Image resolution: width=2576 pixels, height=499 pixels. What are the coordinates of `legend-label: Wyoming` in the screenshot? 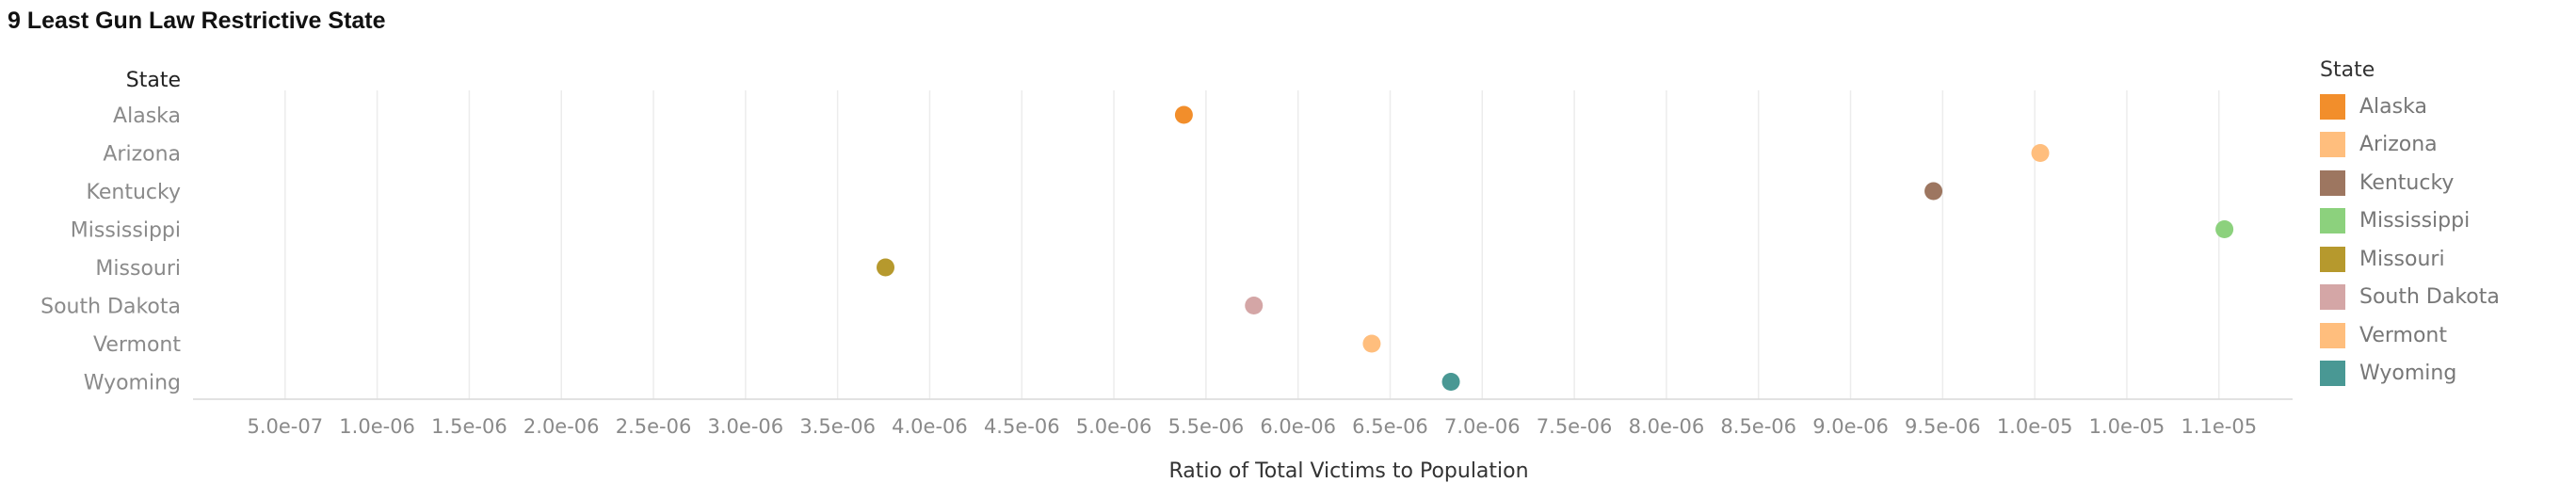 It's located at (2408, 374).